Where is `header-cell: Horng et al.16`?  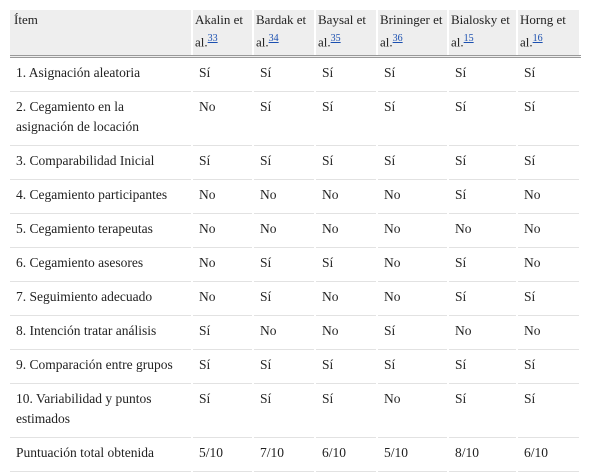 header-cell: Horng et al.16 is located at coordinates (549, 34).